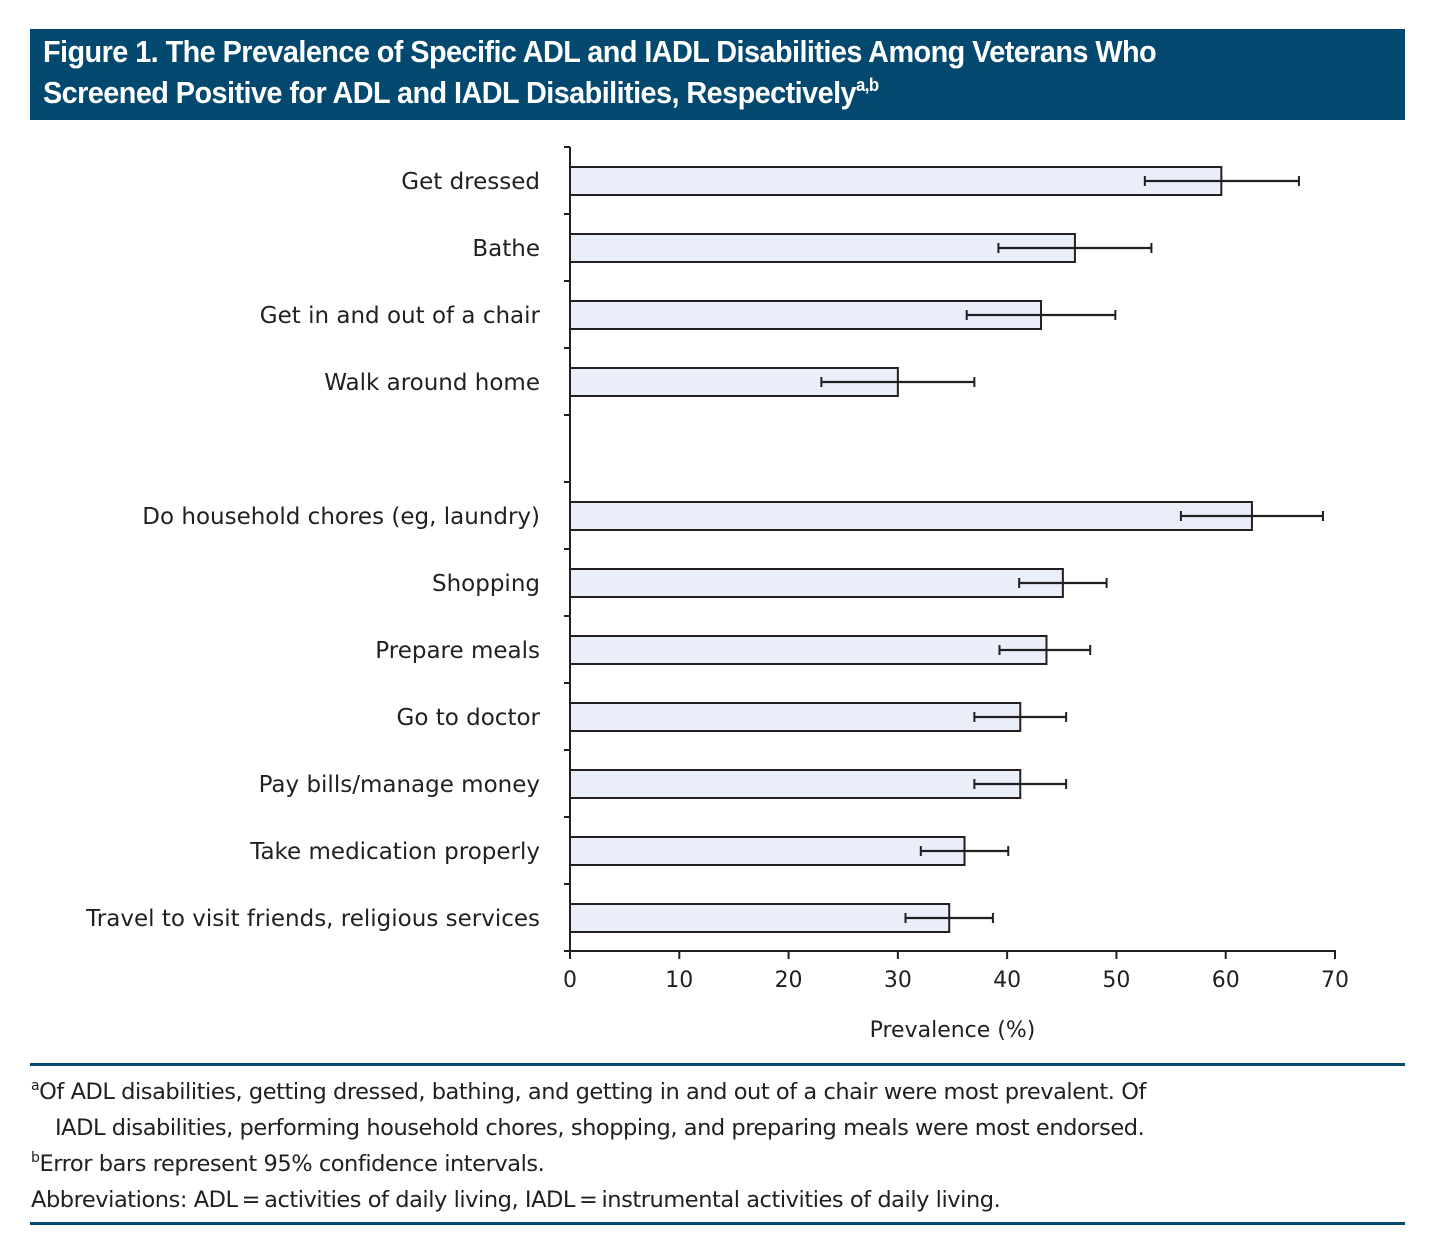  What do you see at coordinates (35, 1158) in the screenshot?
I see `footnote-b-marker: b` at bounding box center [35, 1158].